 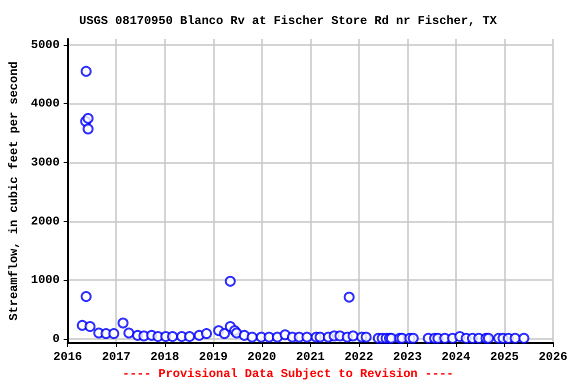 I want to click on chart-title: USGS 08170950 Blanco Rv at Fischer Store Rd nr Fischer, TX, so click(x=288, y=21).